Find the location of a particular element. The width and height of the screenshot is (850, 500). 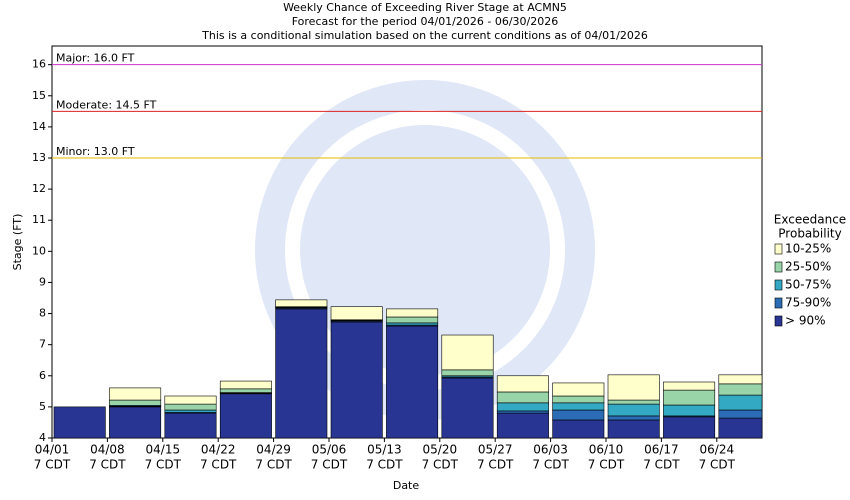

x-tick-label: 05/06 is located at coordinates (329, 450).